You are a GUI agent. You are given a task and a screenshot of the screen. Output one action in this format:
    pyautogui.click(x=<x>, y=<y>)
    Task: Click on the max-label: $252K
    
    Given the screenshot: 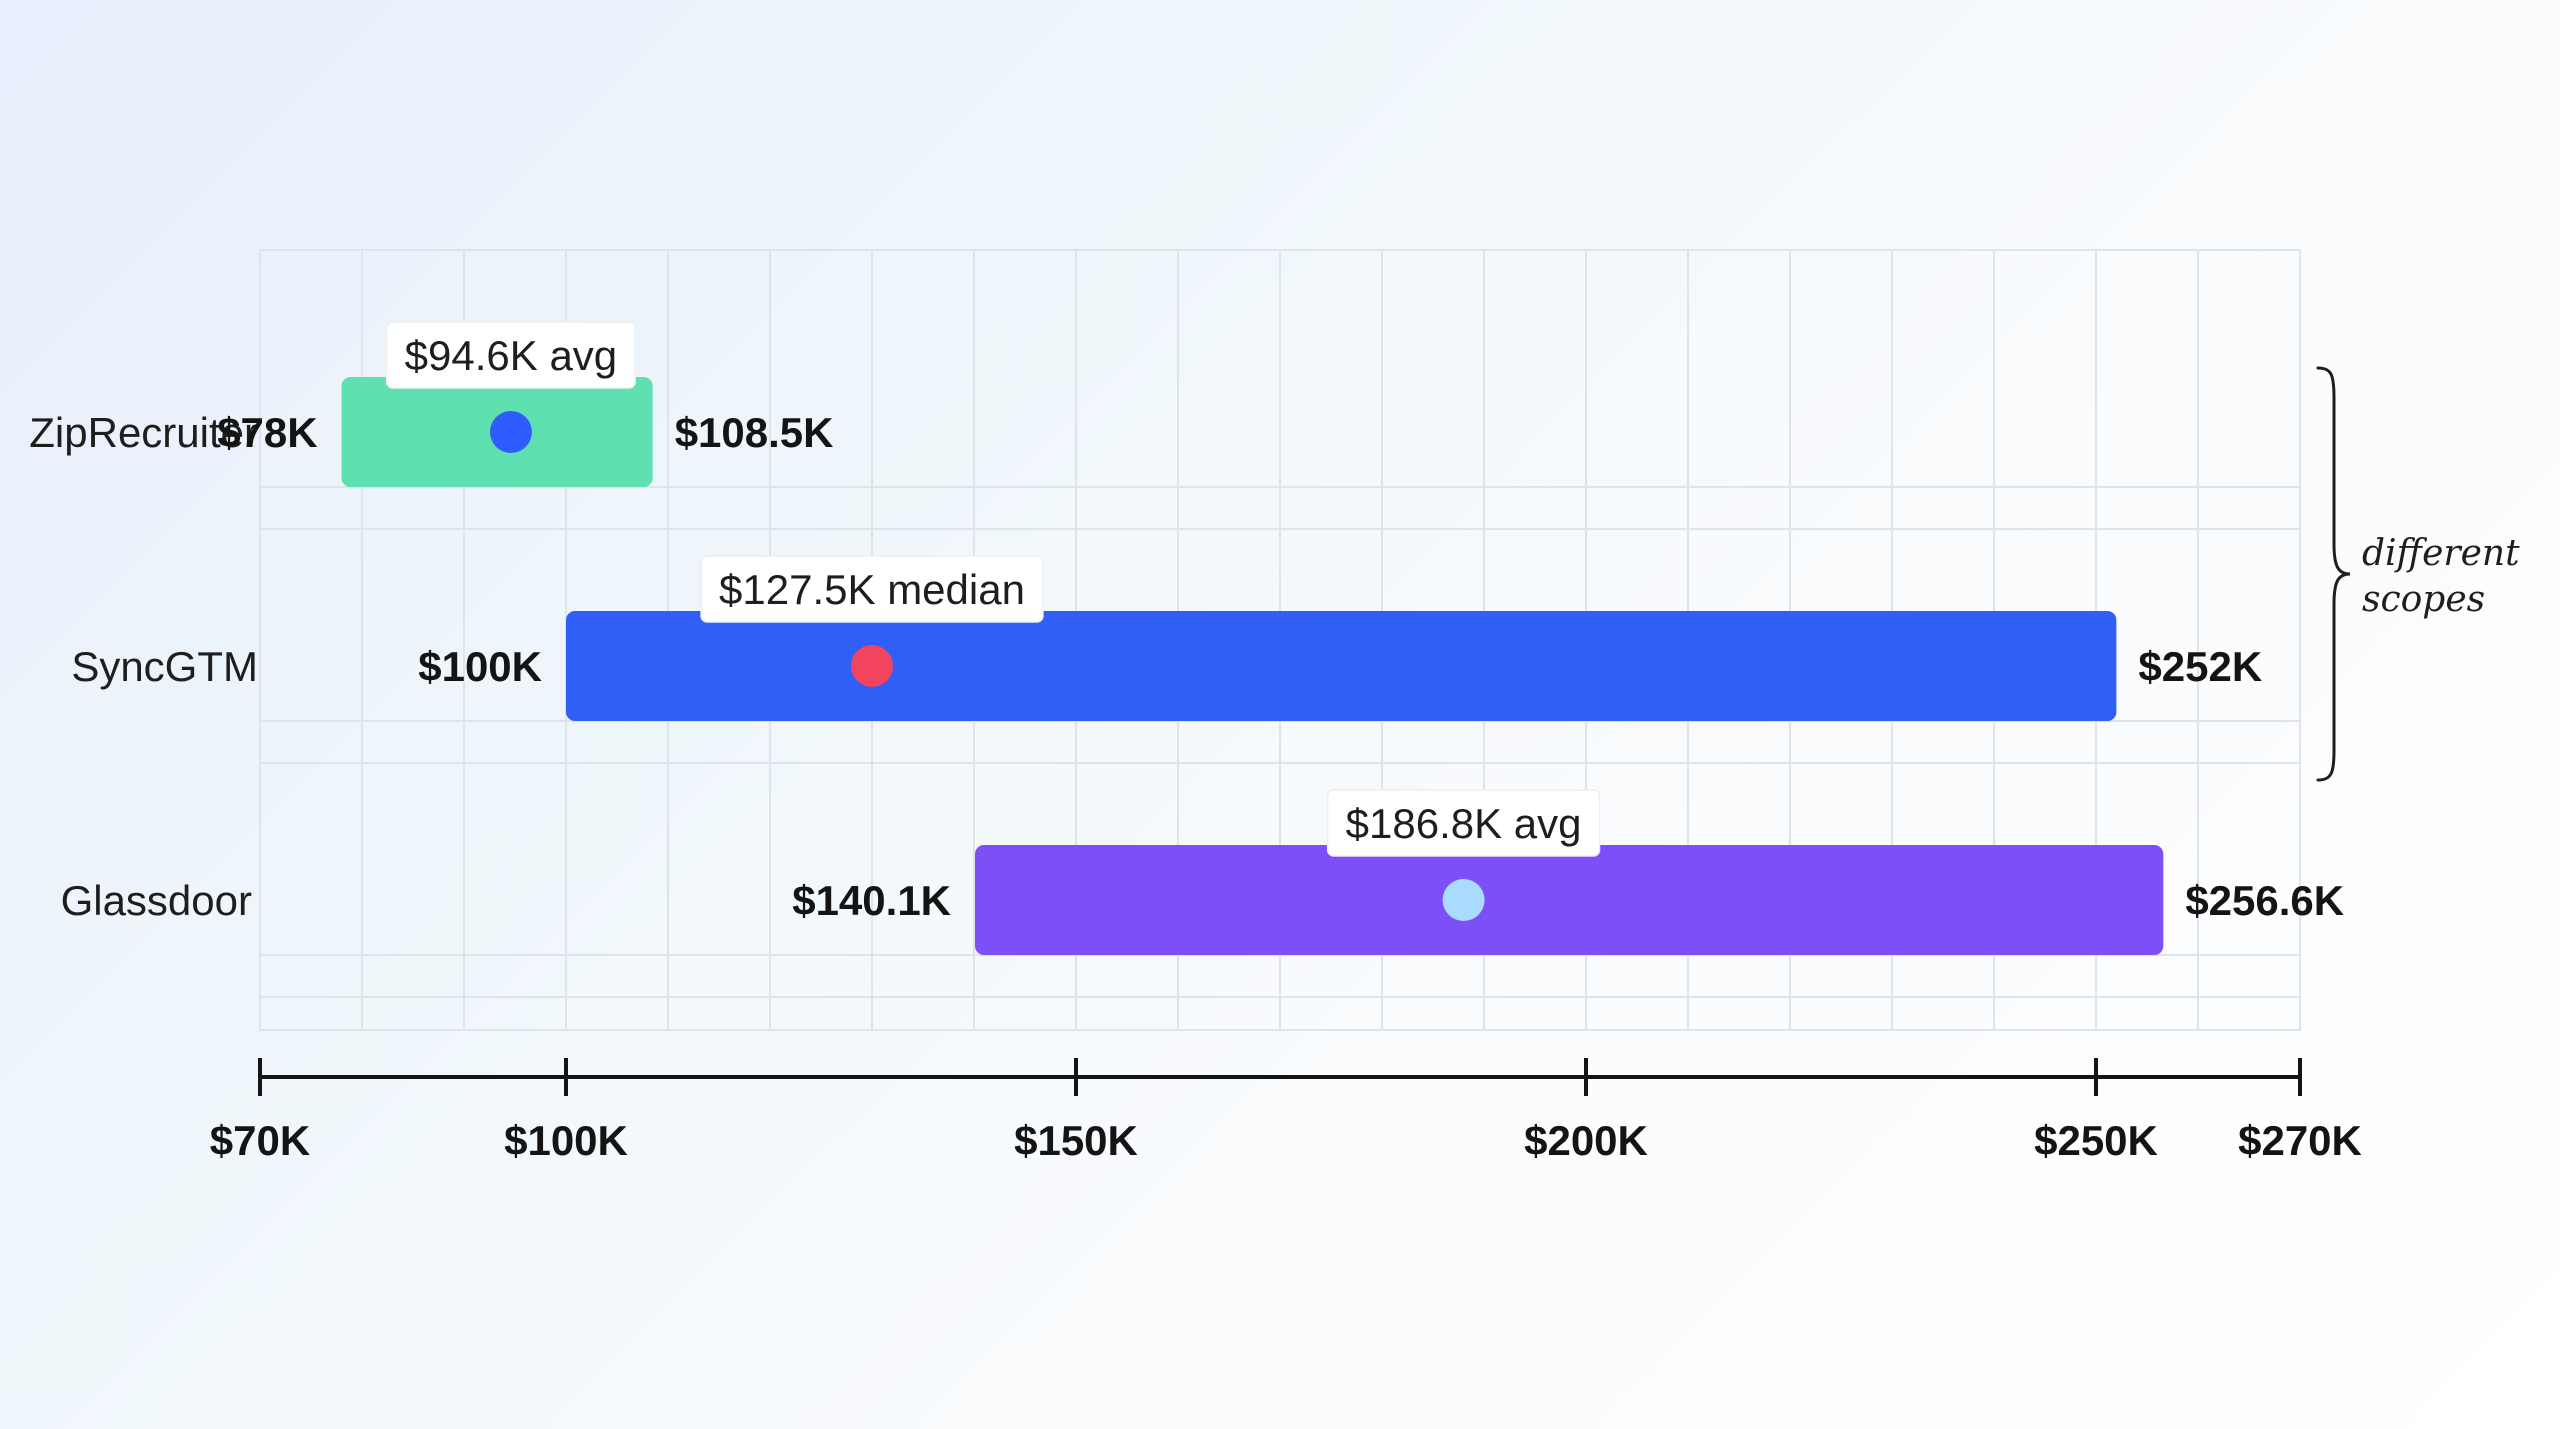 What is the action you would take?
    pyautogui.click(x=2200, y=666)
    